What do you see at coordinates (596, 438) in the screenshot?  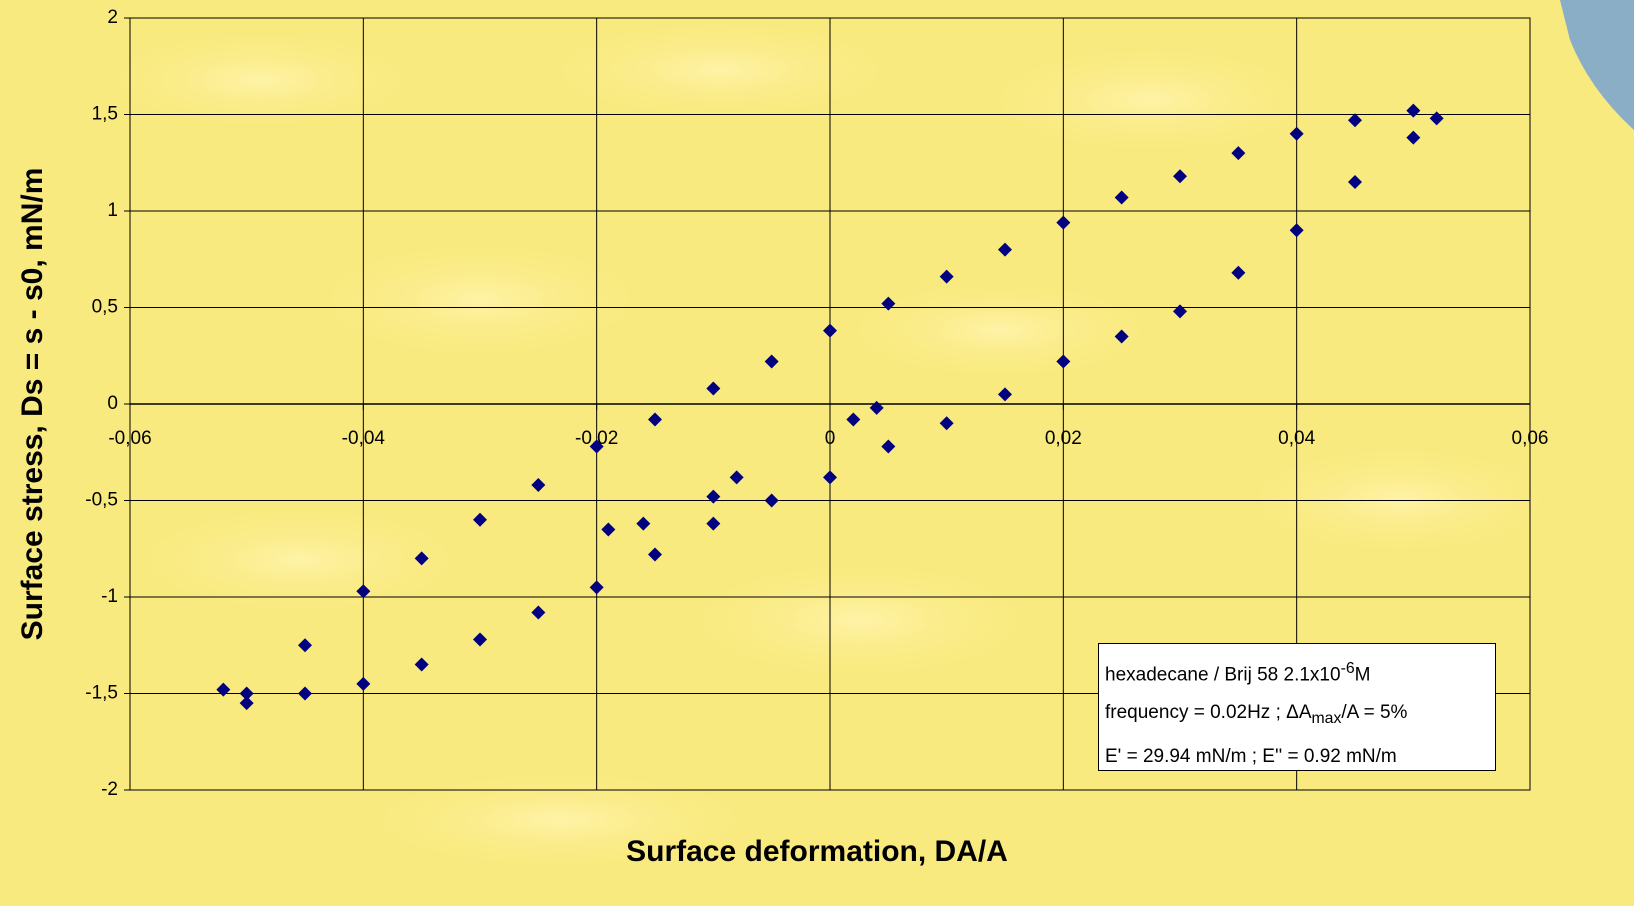 I see `x-tick-label: -0,02` at bounding box center [596, 438].